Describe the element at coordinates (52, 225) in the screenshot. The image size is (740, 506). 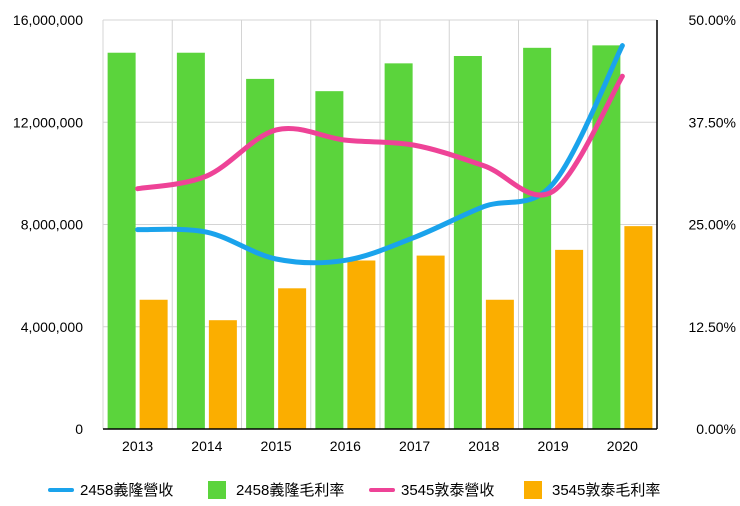
I see `y-left-tick-label: 8,000,000` at that location.